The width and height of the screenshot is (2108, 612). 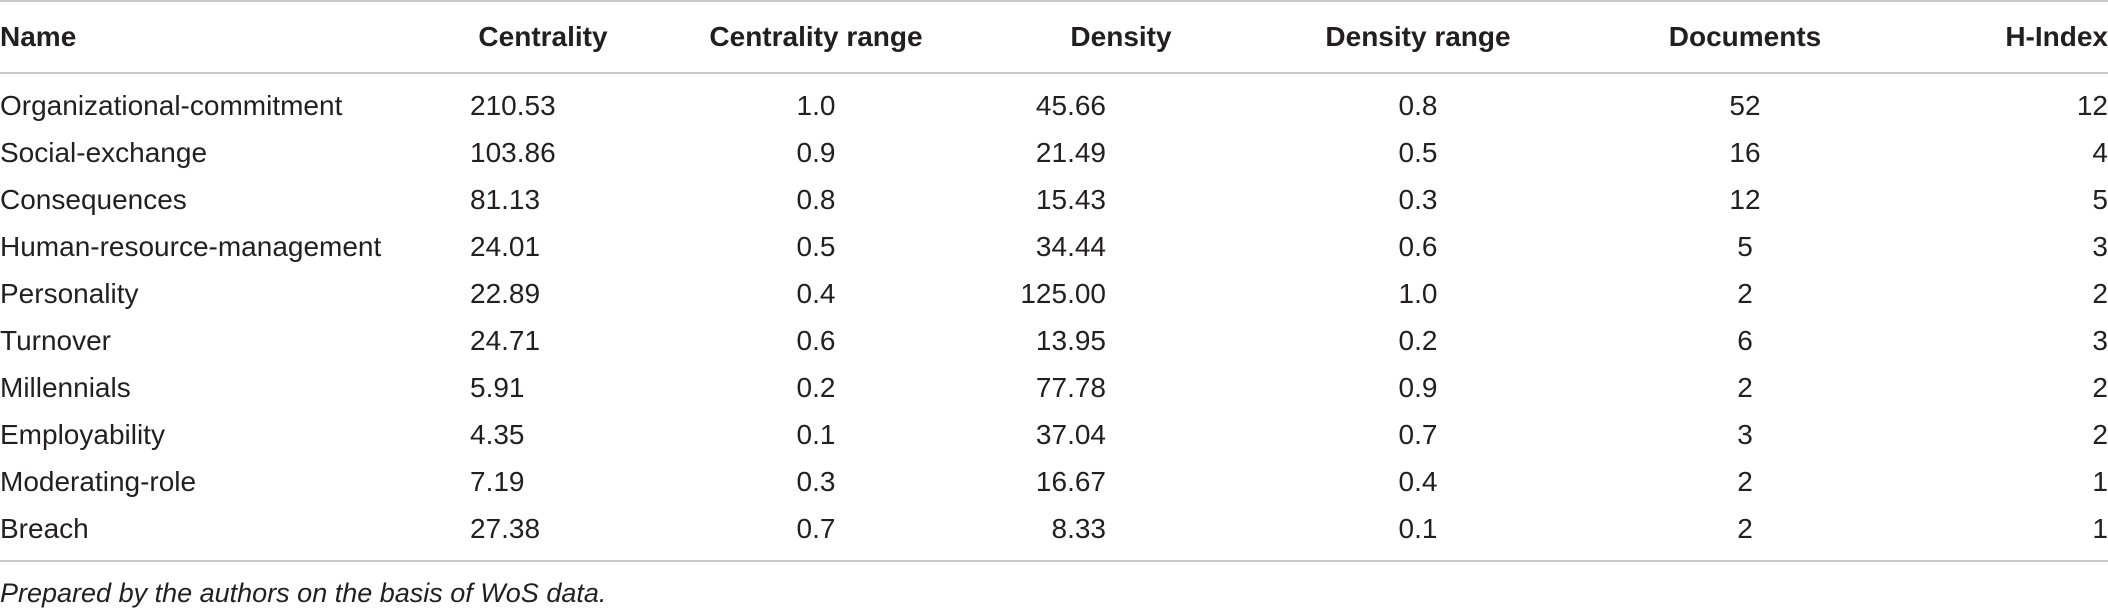 What do you see at coordinates (191, 246) in the screenshot?
I see `cell-name: Human-resource-management` at bounding box center [191, 246].